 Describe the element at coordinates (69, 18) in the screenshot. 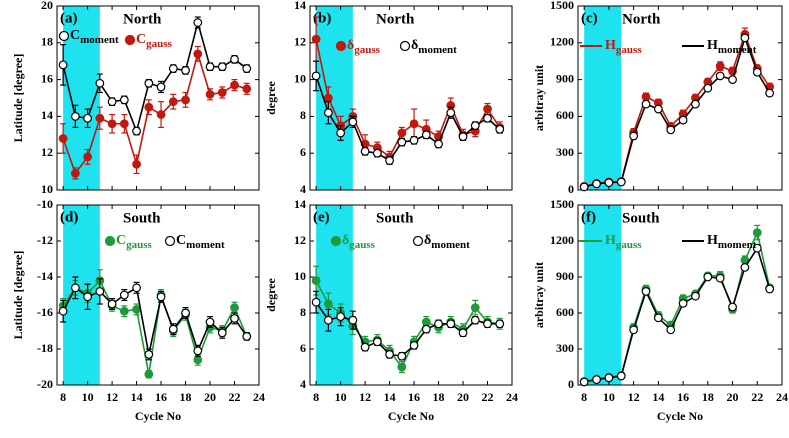

I see `panel-label: (a)` at that location.